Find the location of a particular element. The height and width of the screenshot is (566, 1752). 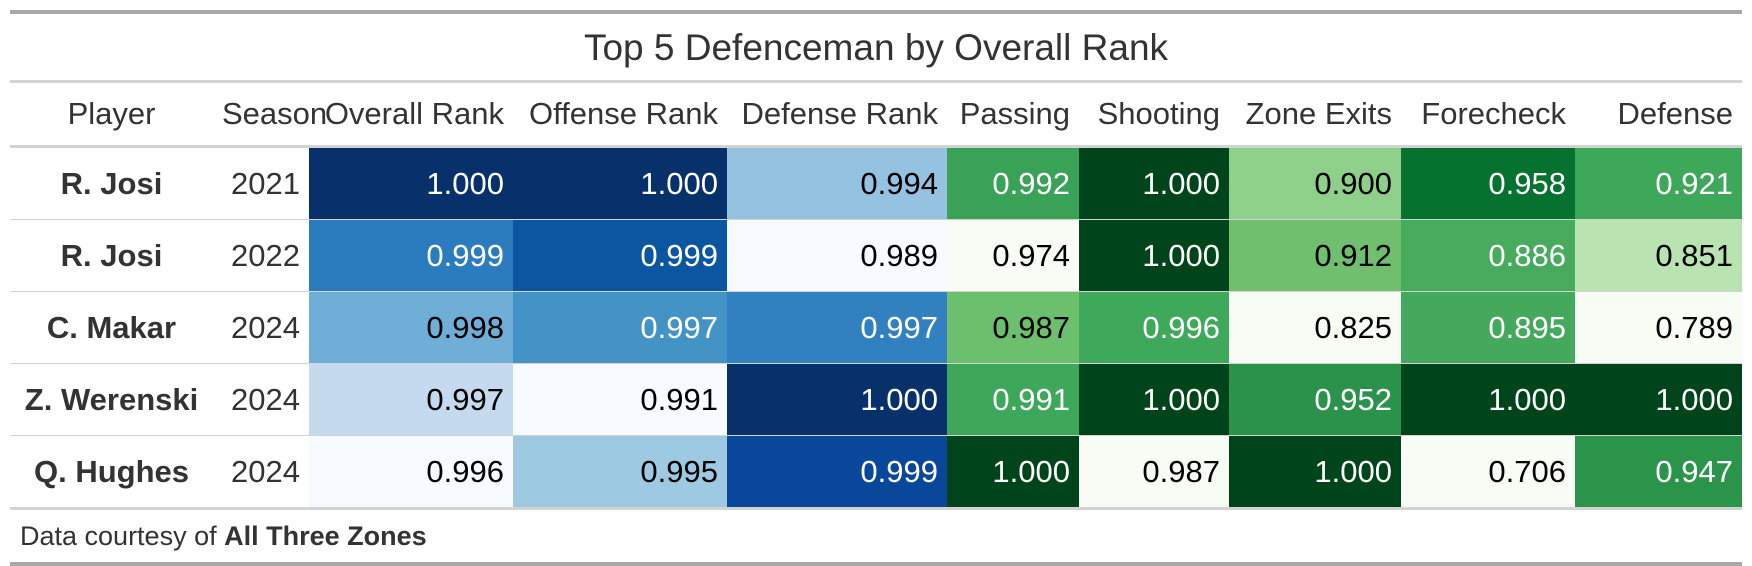

player-cell: Q. Hughes is located at coordinates (111, 471).